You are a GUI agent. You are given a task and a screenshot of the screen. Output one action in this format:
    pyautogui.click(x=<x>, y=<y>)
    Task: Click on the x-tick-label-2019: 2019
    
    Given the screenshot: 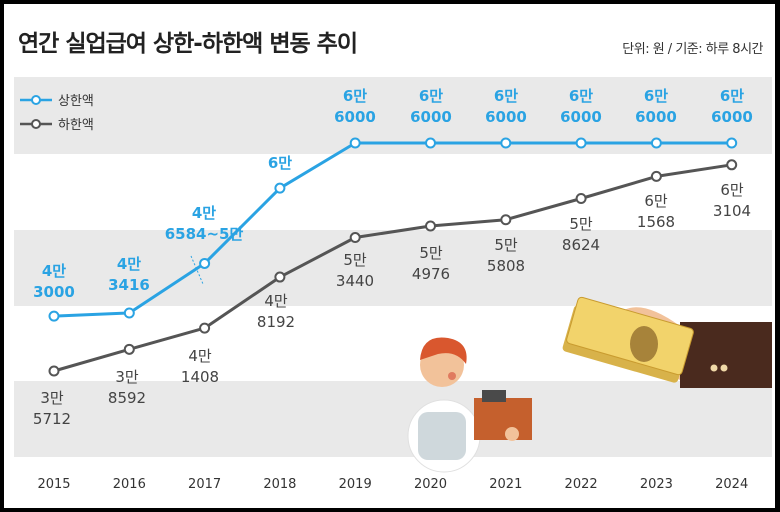 What is the action you would take?
    pyautogui.click(x=355, y=484)
    